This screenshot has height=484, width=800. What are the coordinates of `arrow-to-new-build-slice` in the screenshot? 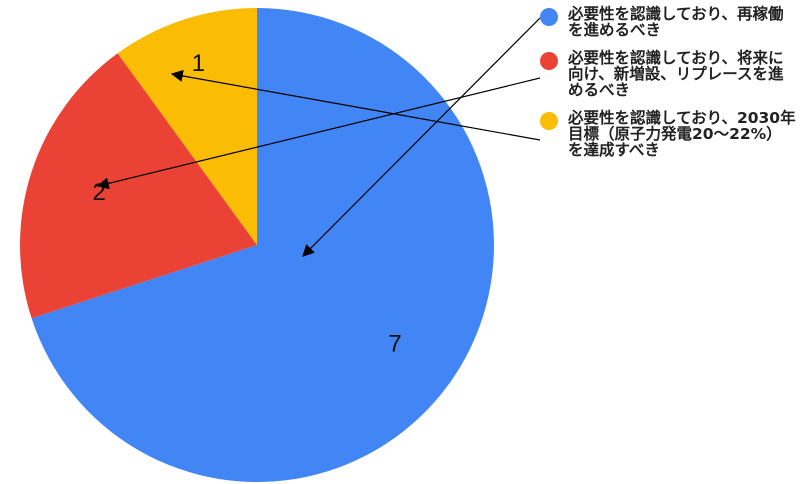 It's located at (318, 133).